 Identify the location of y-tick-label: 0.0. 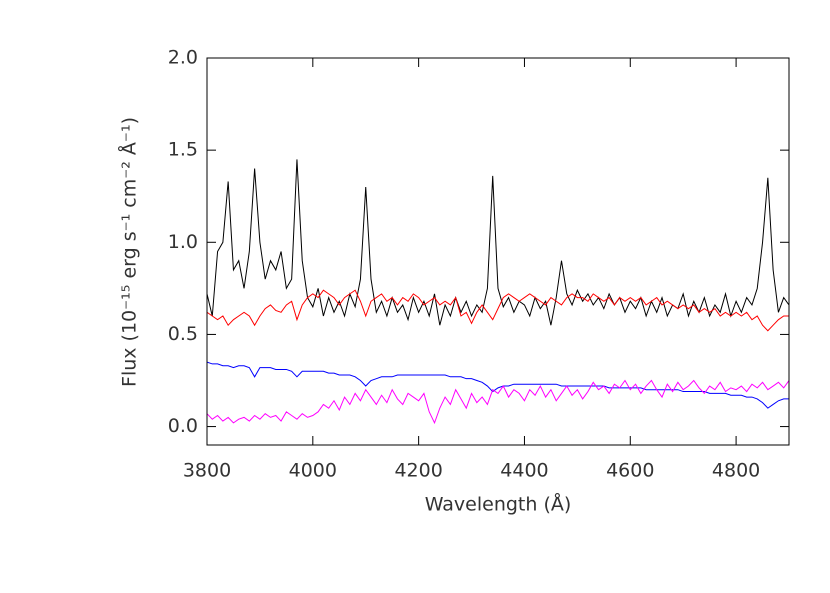
(183, 426).